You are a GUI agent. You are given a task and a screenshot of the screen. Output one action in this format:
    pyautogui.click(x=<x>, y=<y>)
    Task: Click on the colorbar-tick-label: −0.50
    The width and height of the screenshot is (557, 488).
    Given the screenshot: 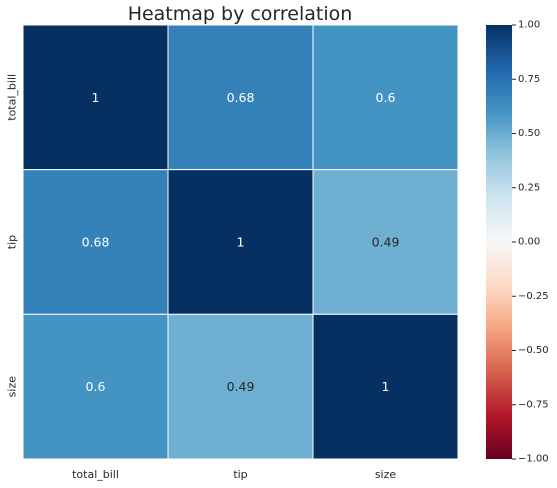 What is the action you would take?
    pyautogui.click(x=533, y=350)
    